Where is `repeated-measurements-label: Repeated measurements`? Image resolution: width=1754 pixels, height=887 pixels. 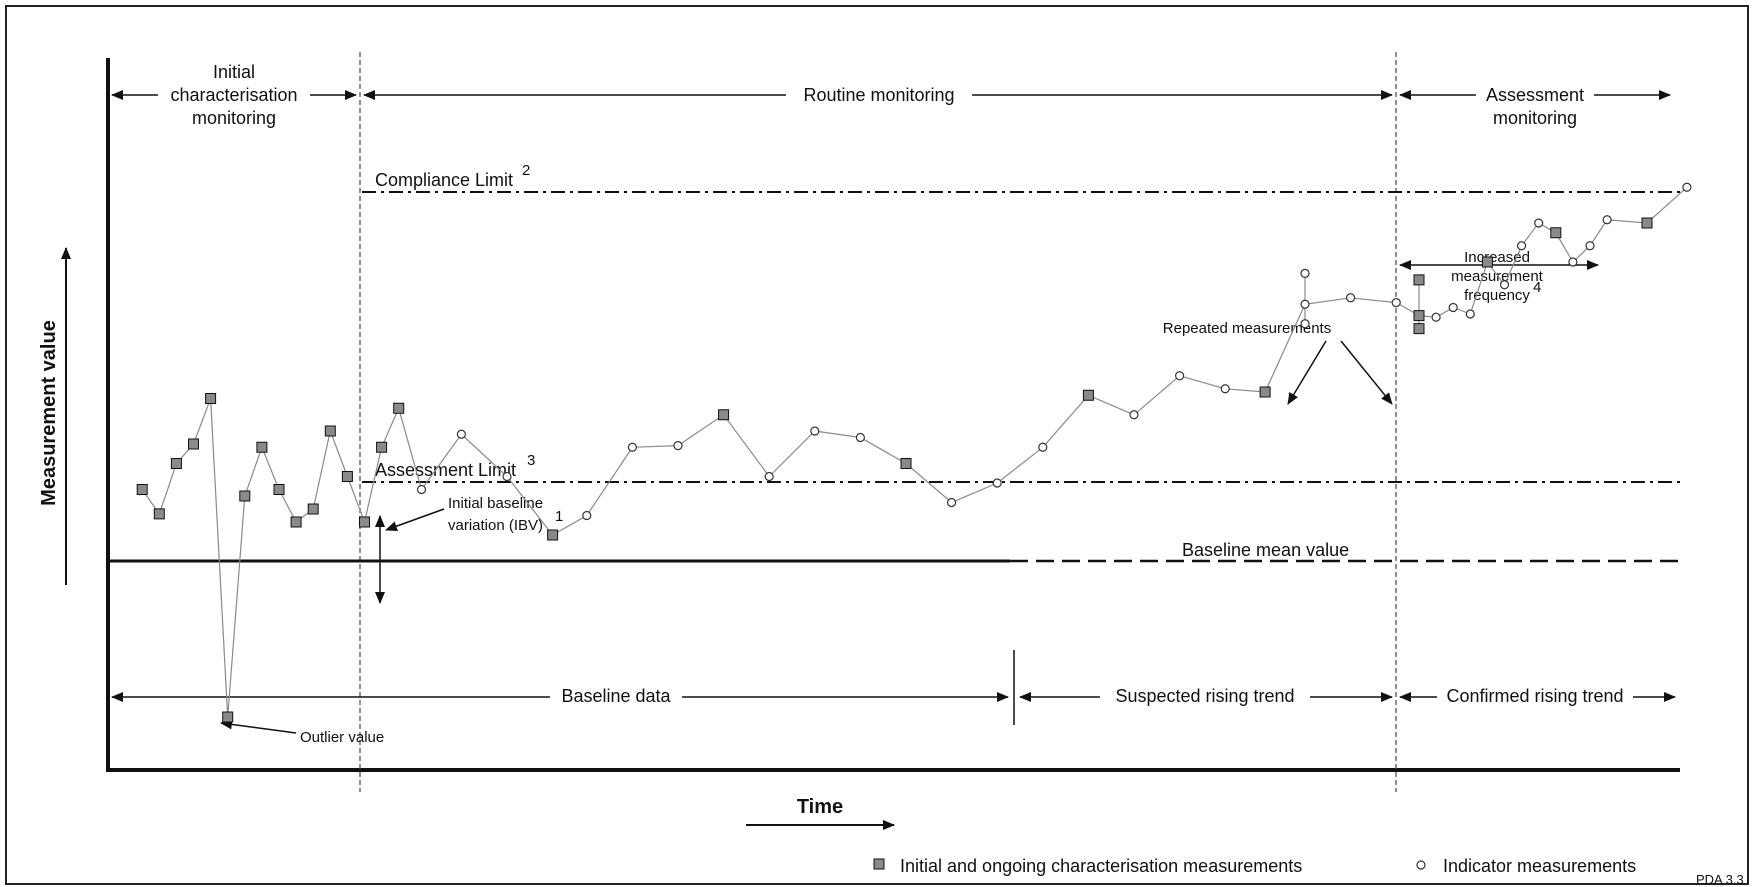 repeated-measurements-label: Repeated measurements is located at coordinates (1247, 328).